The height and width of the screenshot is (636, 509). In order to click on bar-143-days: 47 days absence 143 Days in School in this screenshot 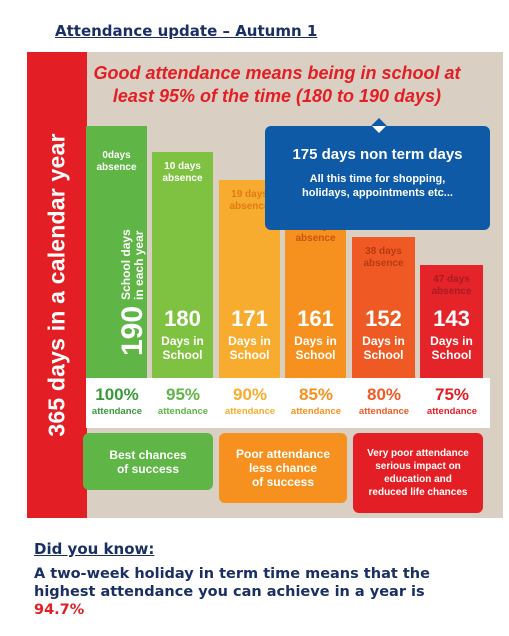, I will do `click(451, 321)`.